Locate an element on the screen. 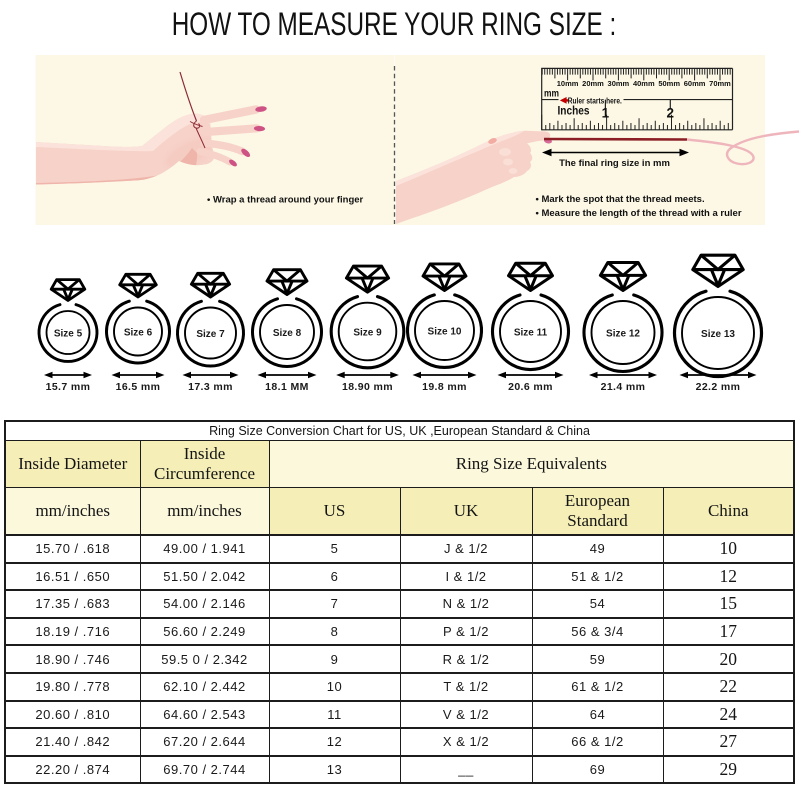 The image size is (800, 800). svg-text: 50mm is located at coordinates (669, 83).